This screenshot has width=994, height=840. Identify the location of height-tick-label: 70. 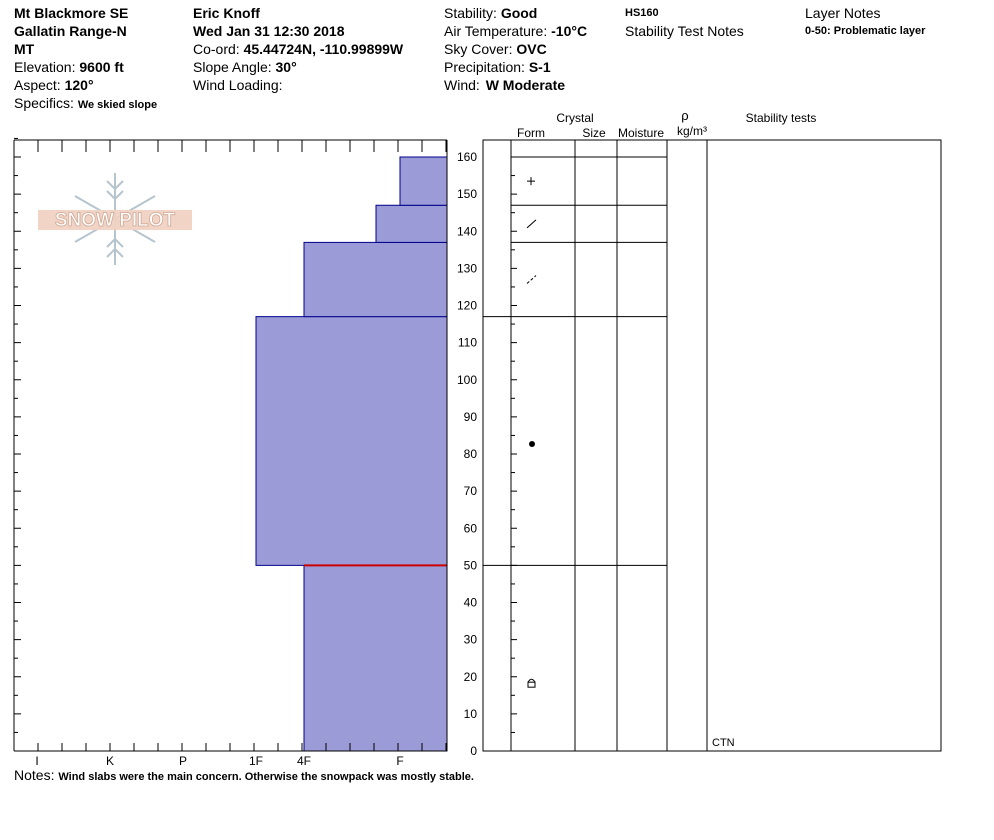
(471, 491).